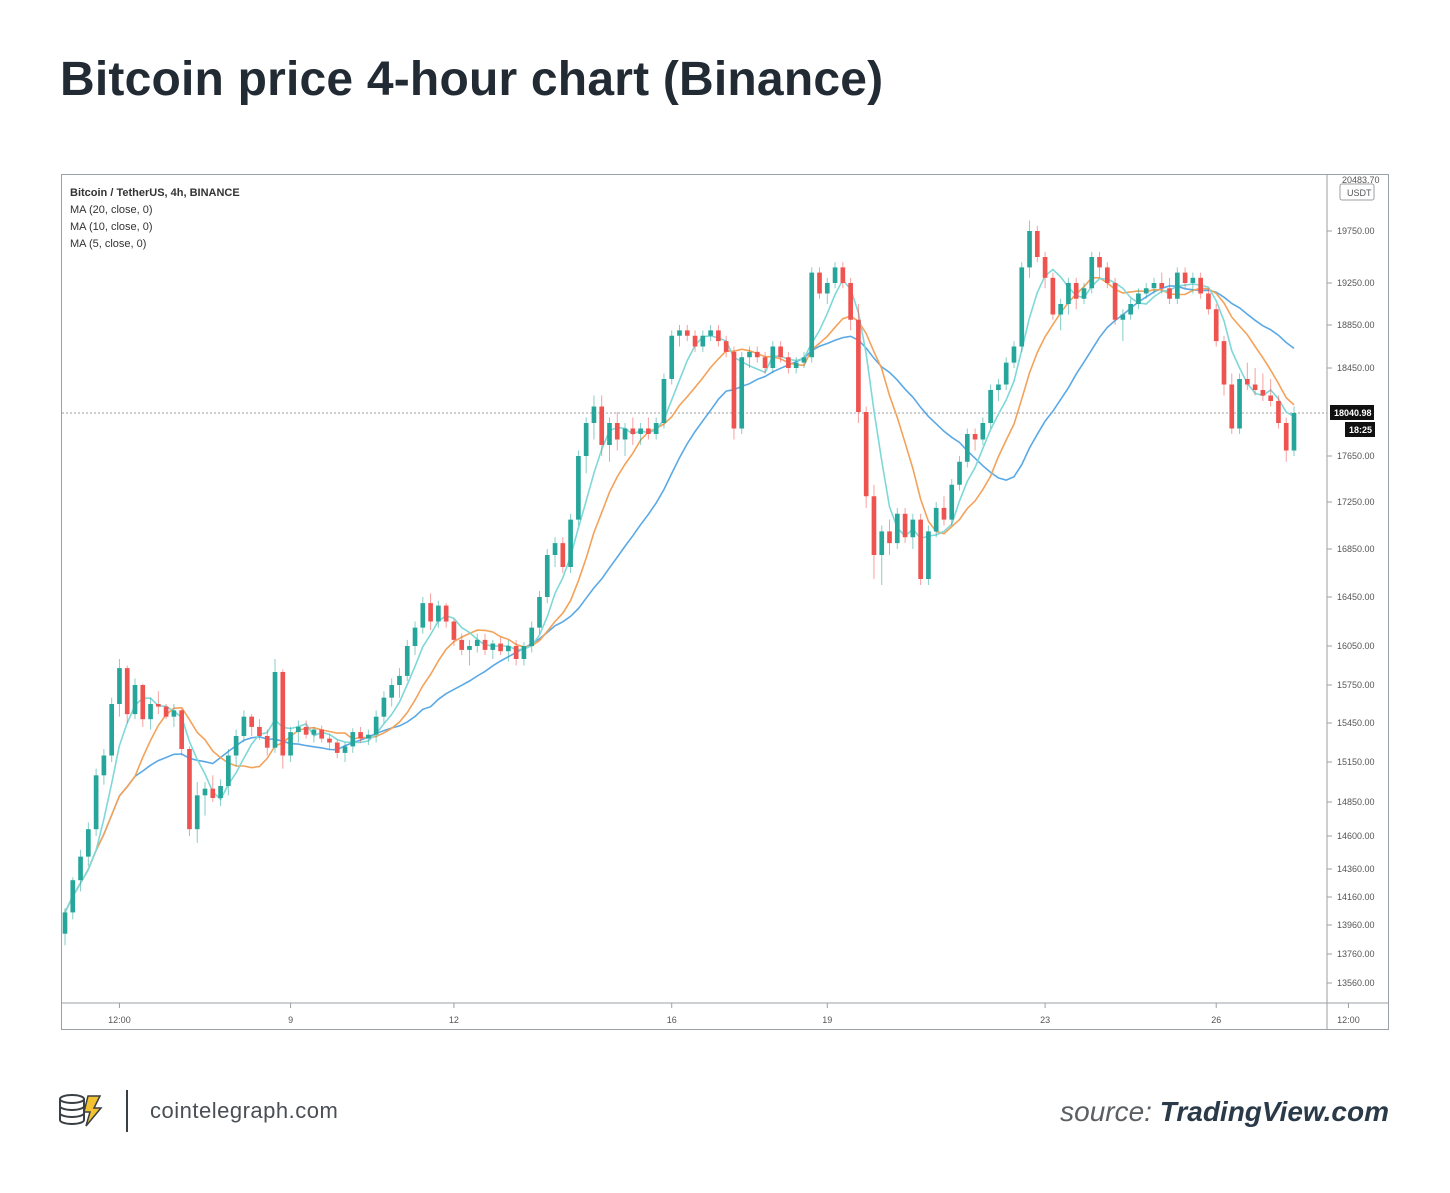 The image size is (1450, 1193). What do you see at coordinates (1356, 597) in the screenshot?
I see `y-tick-label: 16450.00` at bounding box center [1356, 597].